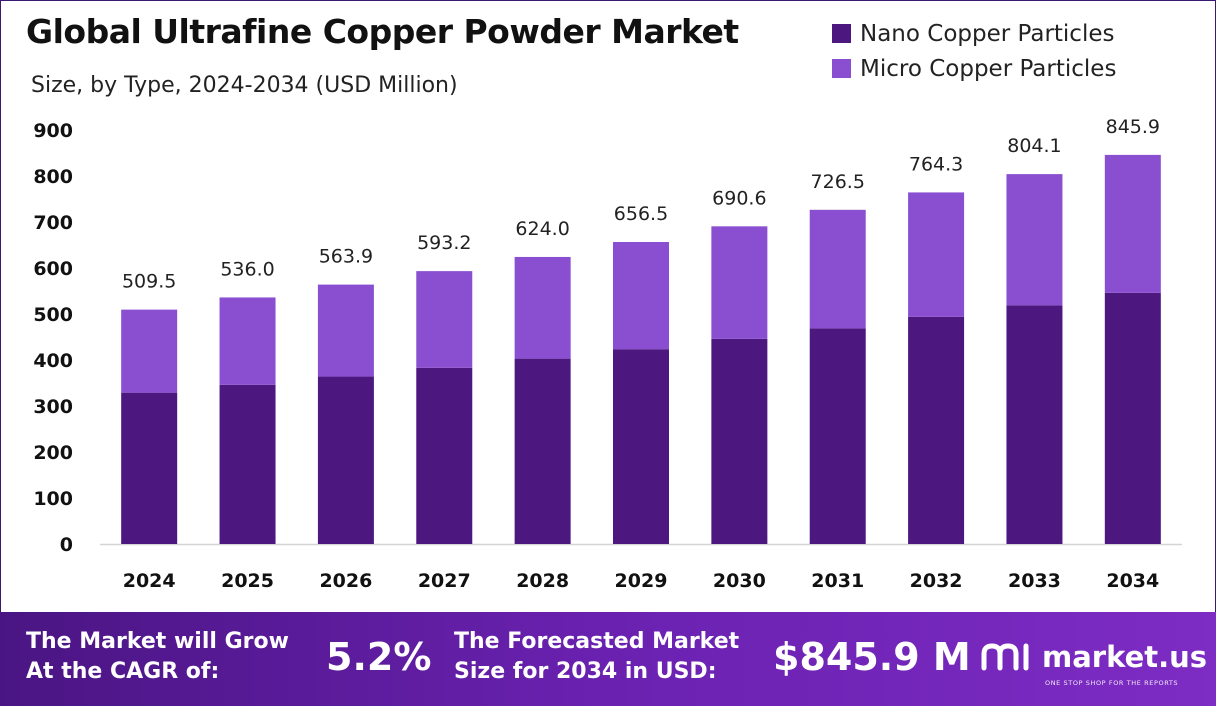  What do you see at coordinates (53, 131) in the screenshot?
I see `y-tick-label: 900` at bounding box center [53, 131].